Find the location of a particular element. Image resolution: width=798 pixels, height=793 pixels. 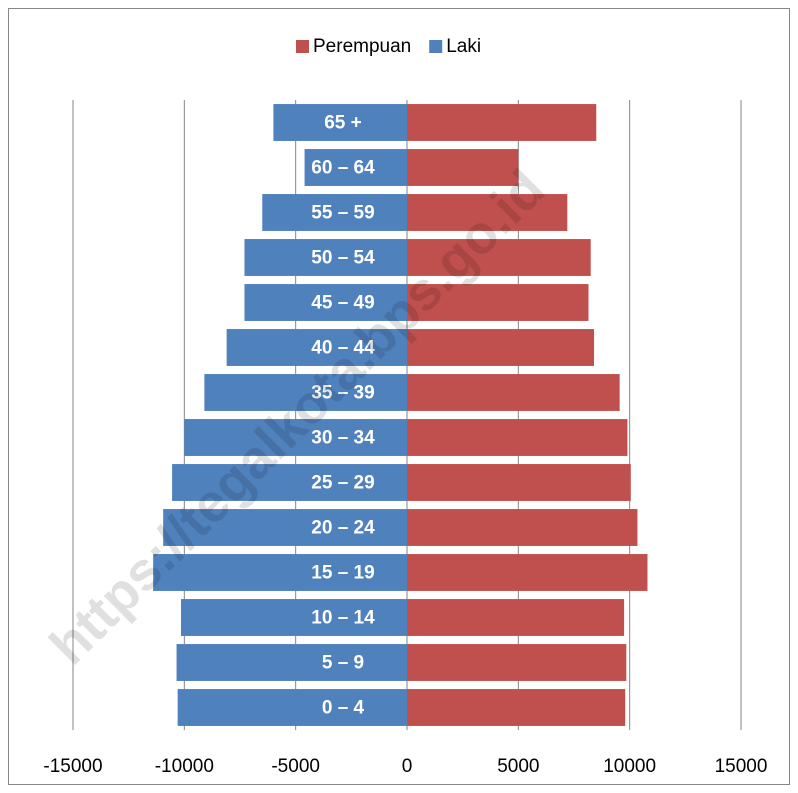

legend-label: Laki is located at coordinates (463, 46).